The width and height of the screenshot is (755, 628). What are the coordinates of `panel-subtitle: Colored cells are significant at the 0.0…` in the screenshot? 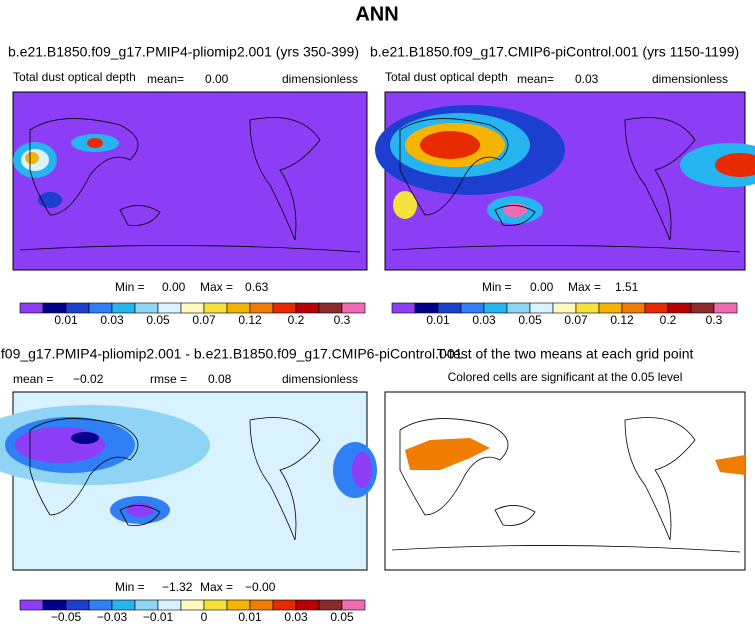 It's located at (565, 377).